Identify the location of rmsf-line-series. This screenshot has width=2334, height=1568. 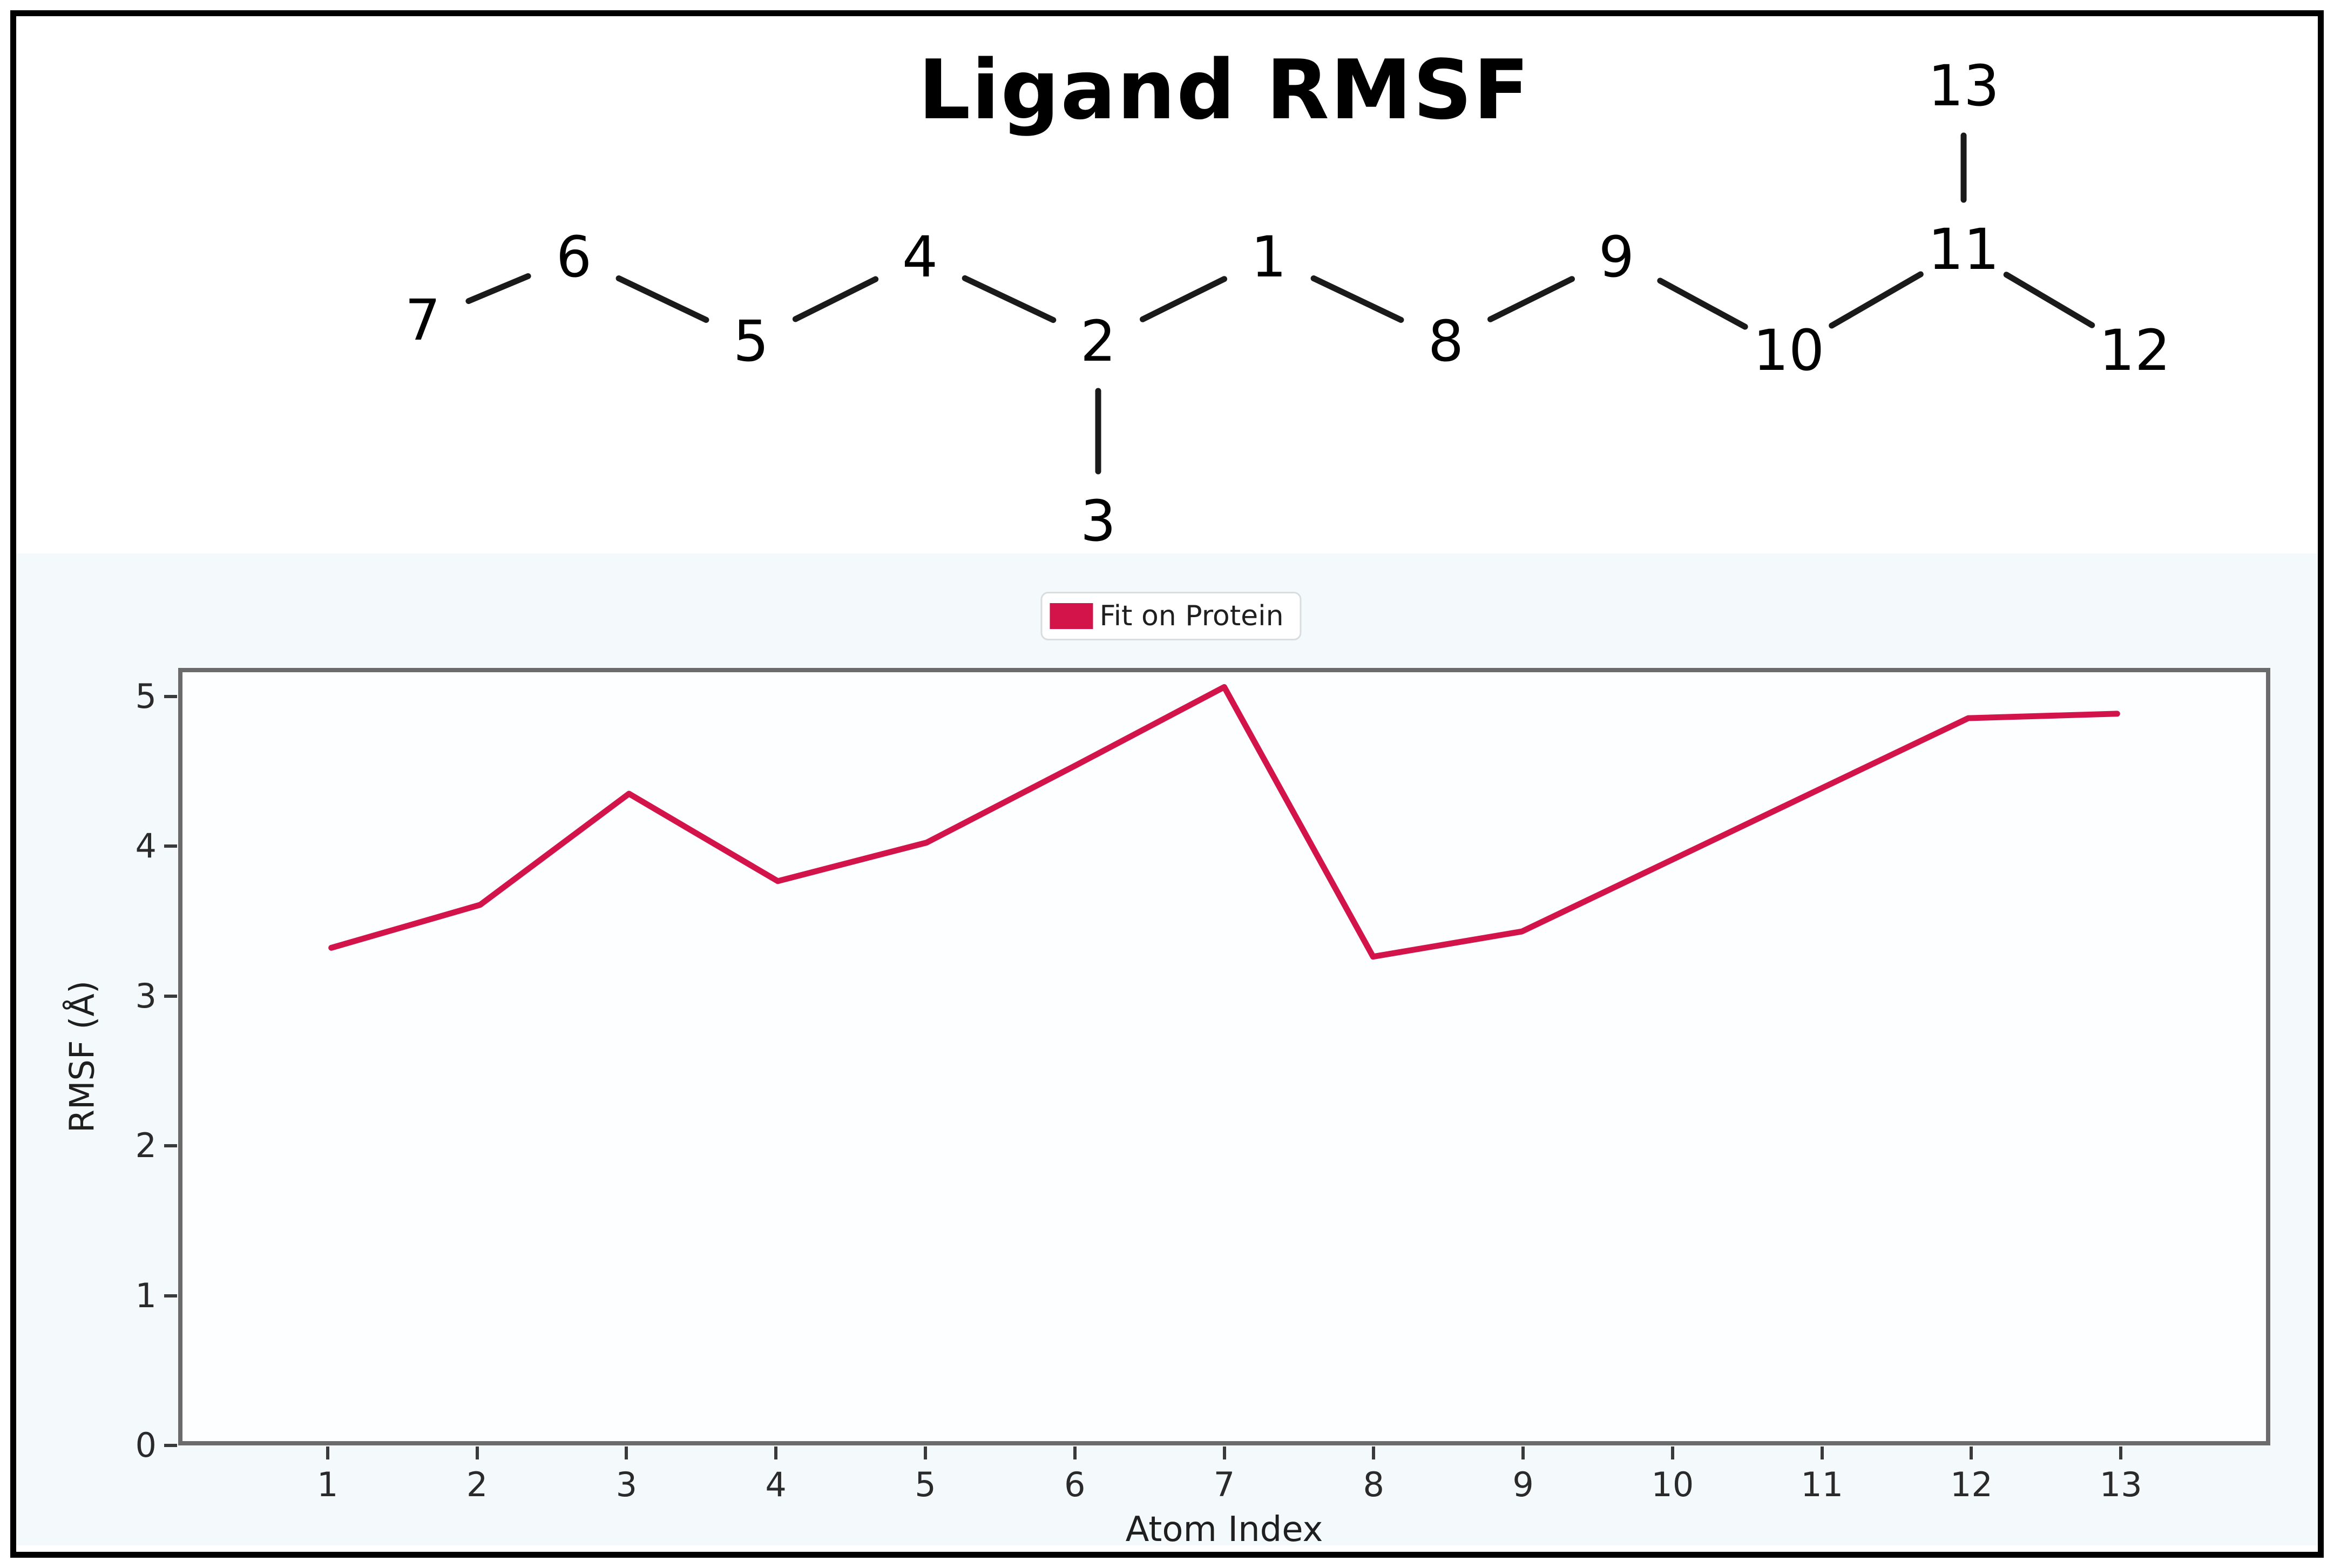
(1224, 822).